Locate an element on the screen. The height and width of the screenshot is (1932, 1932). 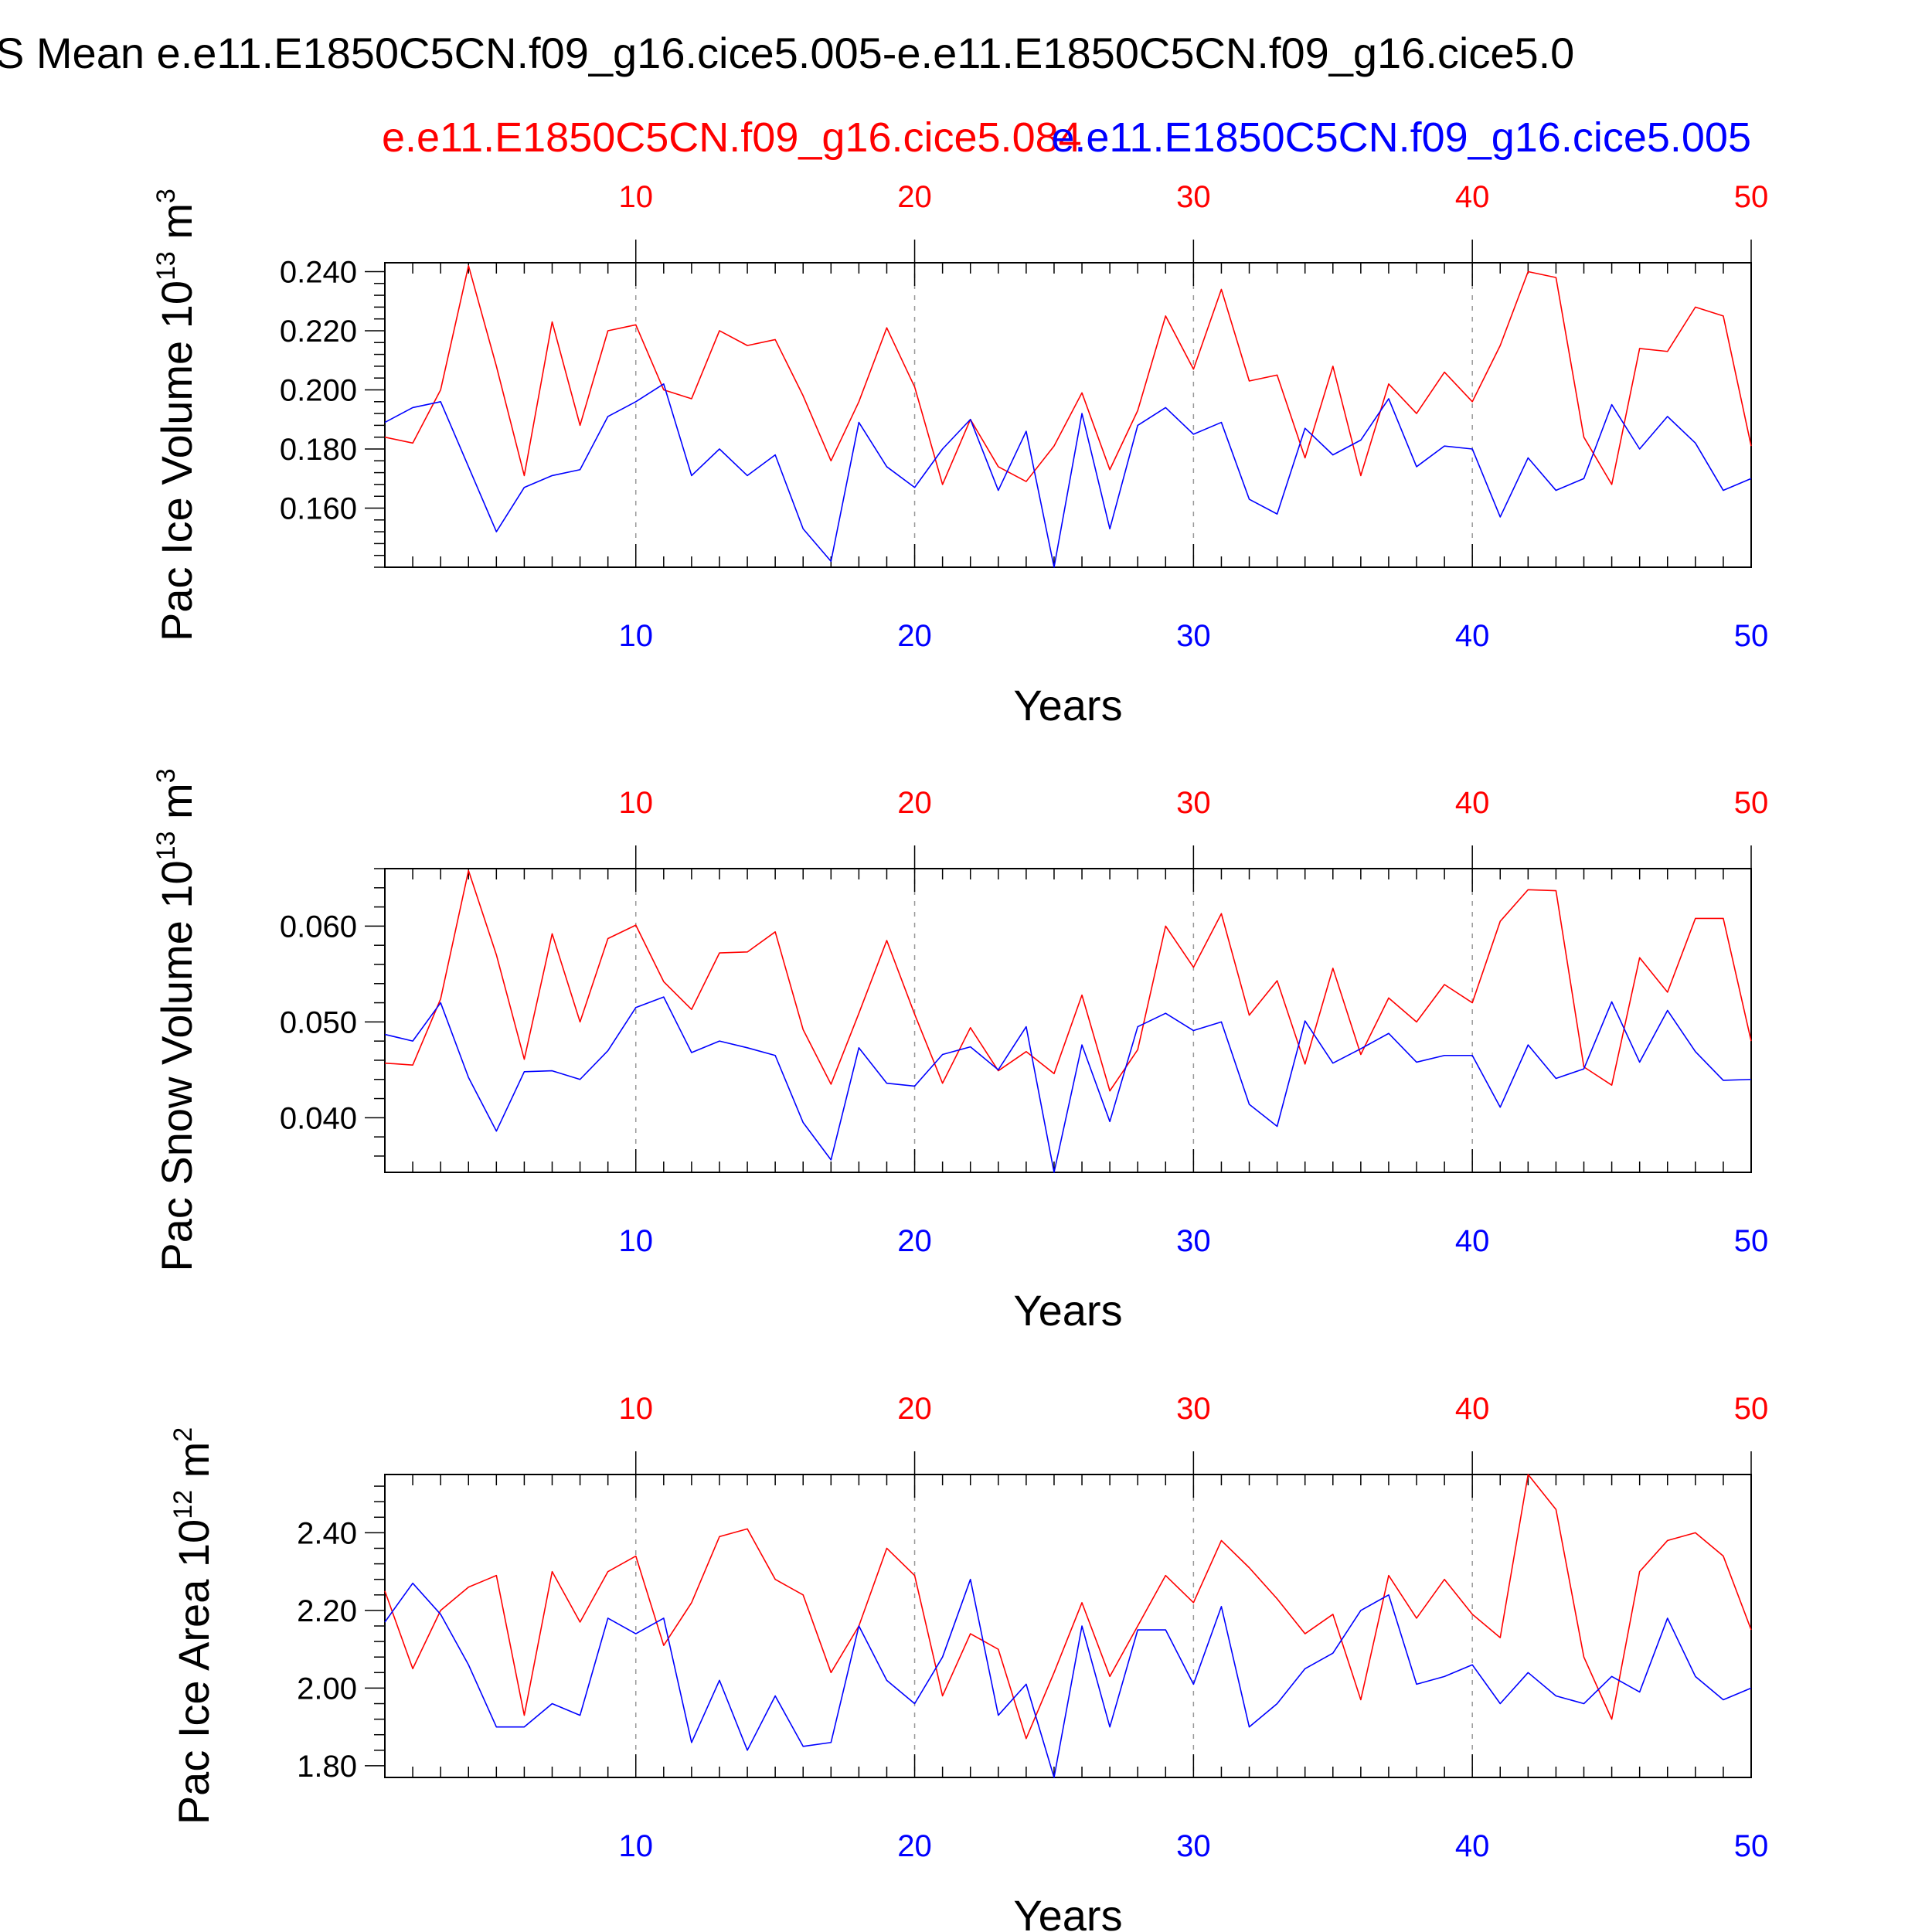
y-tick-label: 0.040 is located at coordinates (319, 1118).